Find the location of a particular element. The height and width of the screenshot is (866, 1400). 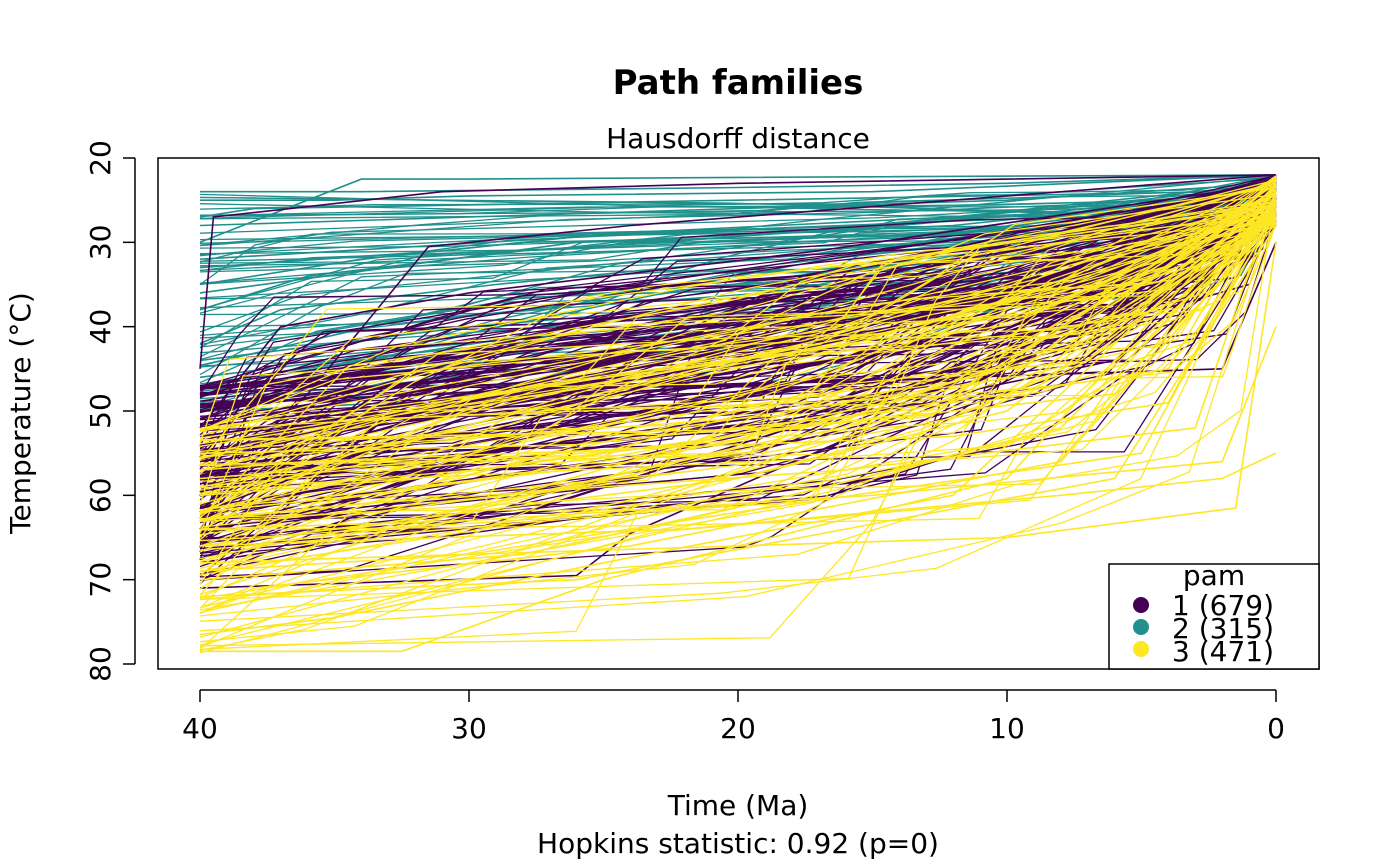

x-tick-label: 20 is located at coordinates (738, 728).